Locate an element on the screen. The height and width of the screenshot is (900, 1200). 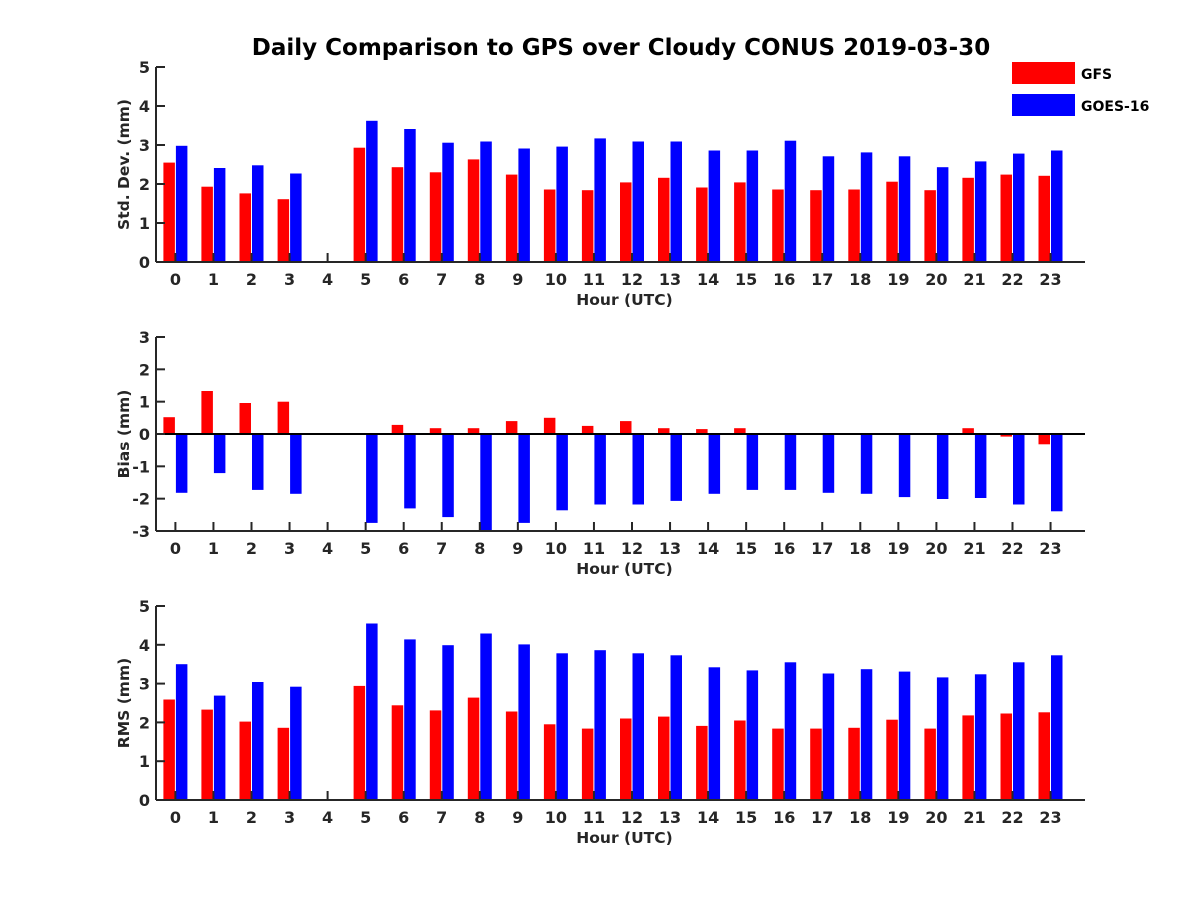
rms-x-axis-label: Hour (UTC) is located at coordinates (624, 838).